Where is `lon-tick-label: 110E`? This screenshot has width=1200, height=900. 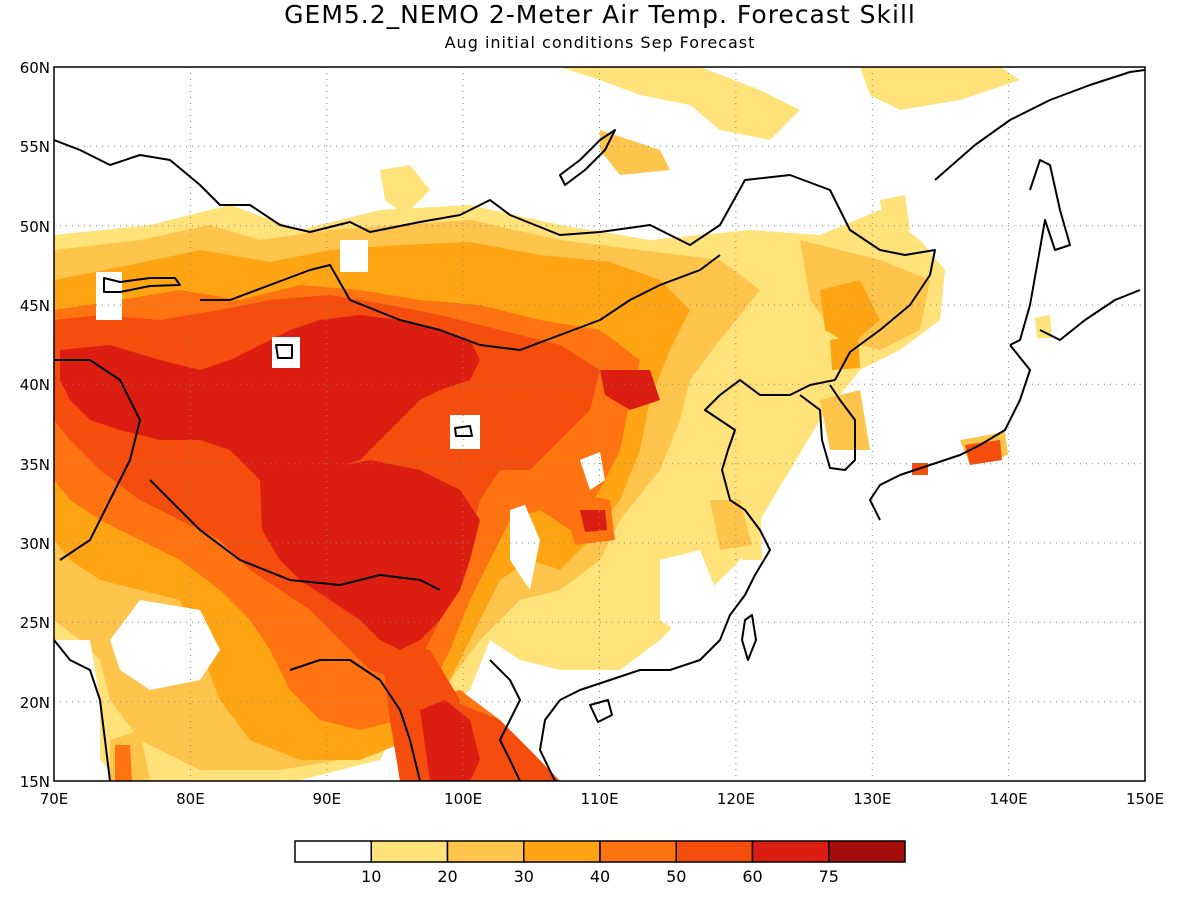
lon-tick-label: 110E is located at coordinates (599, 799).